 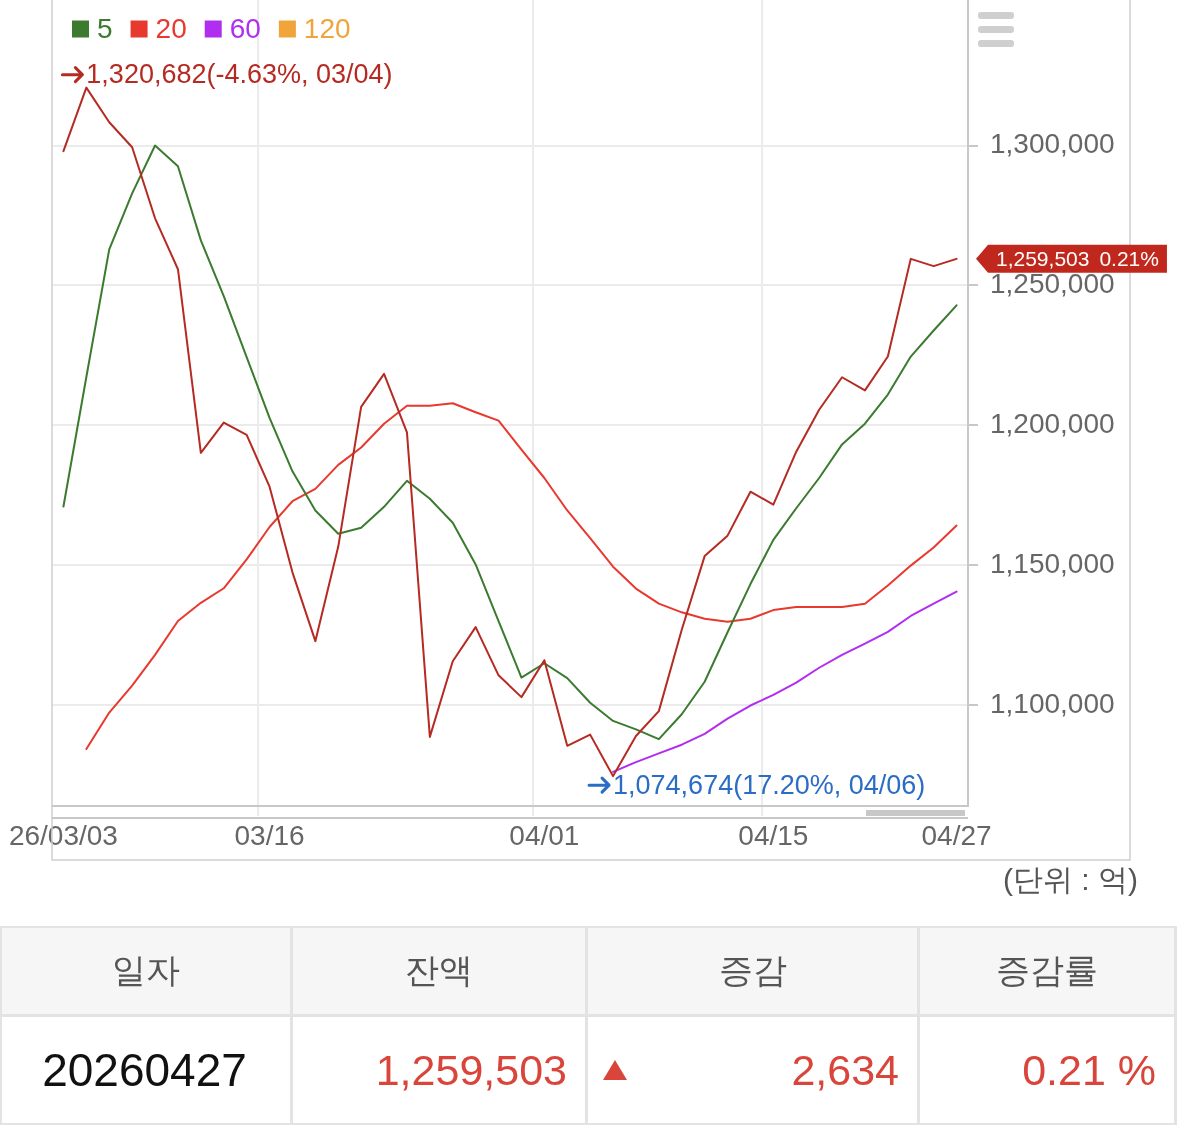 What do you see at coordinates (269, 835) in the screenshot?
I see `x-tick-label: 03/16` at bounding box center [269, 835].